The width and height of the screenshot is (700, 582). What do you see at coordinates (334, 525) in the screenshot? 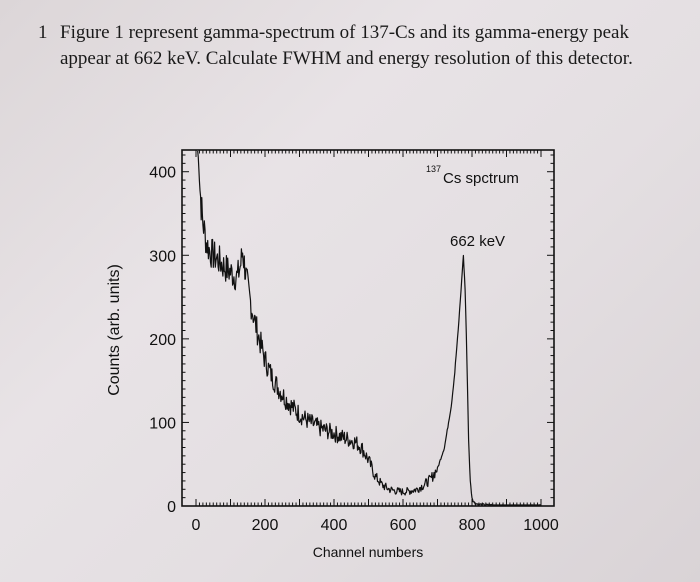
I see `x-tick-label: 400` at bounding box center [334, 525].